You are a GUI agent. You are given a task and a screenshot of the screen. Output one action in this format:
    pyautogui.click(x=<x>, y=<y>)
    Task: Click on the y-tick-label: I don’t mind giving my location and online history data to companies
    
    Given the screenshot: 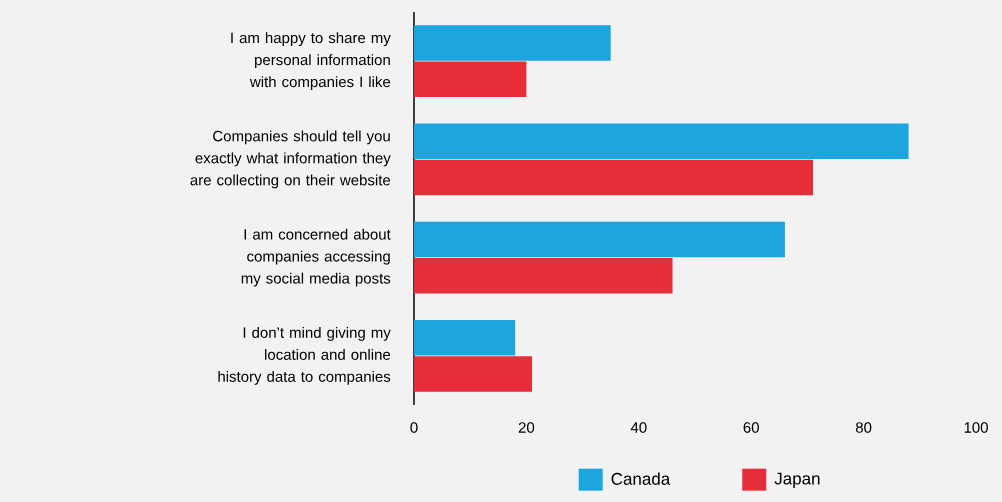 What is the action you would take?
    pyautogui.click(x=304, y=355)
    